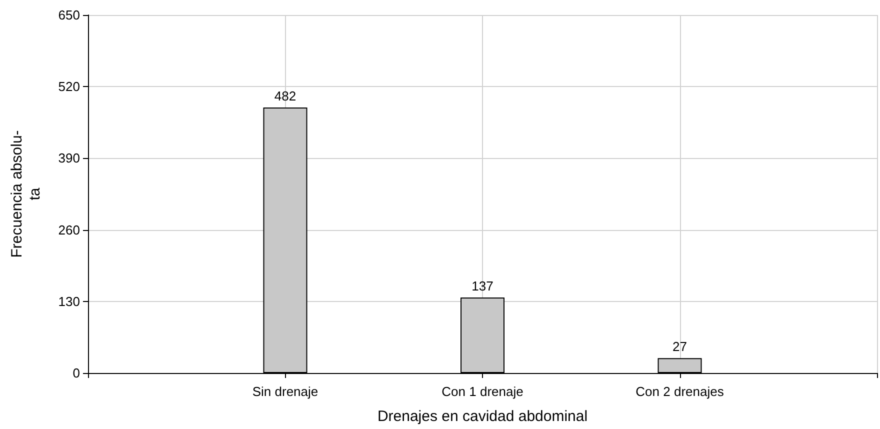 This screenshot has height=429, width=880. What do you see at coordinates (483, 286) in the screenshot?
I see `data-label: 137` at bounding box center [483, 286].